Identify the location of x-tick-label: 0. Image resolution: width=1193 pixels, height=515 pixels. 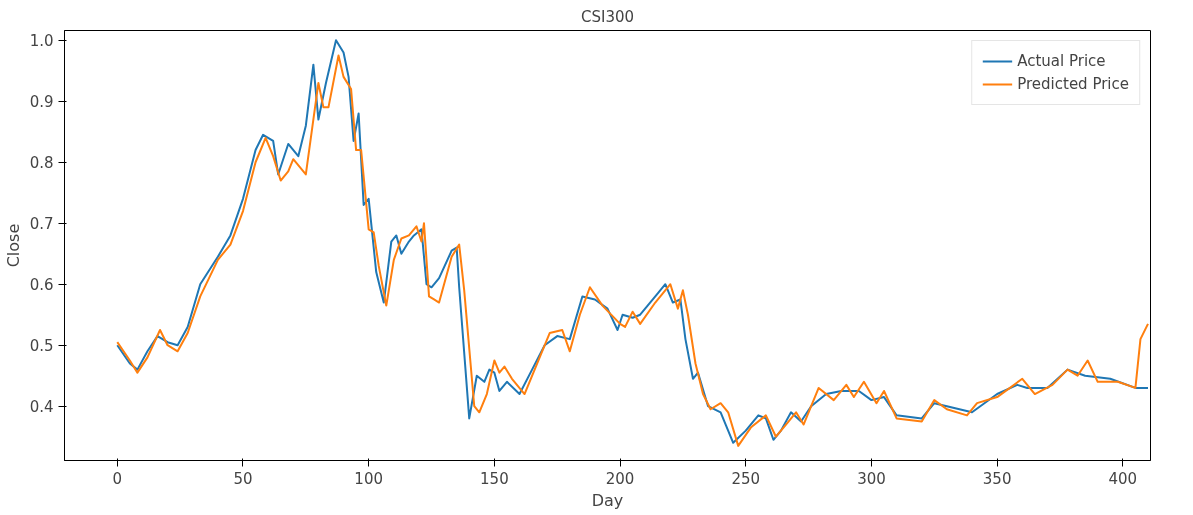
(117, 478).